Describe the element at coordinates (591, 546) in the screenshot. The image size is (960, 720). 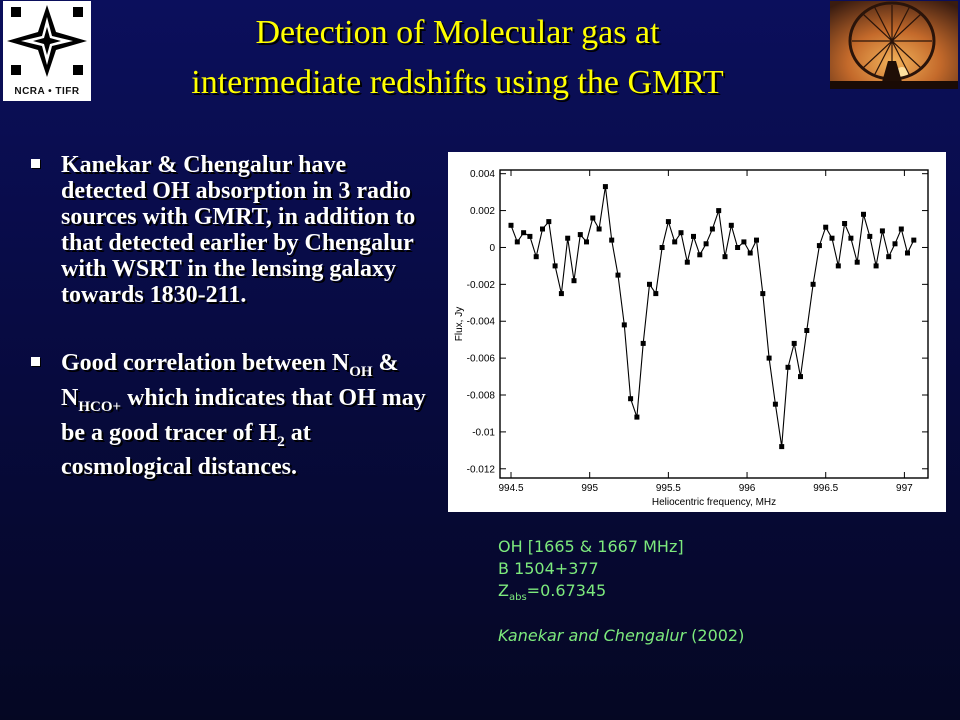
I see `caption-line-oh: OH [1665 & 1667 MHz]` at that location.